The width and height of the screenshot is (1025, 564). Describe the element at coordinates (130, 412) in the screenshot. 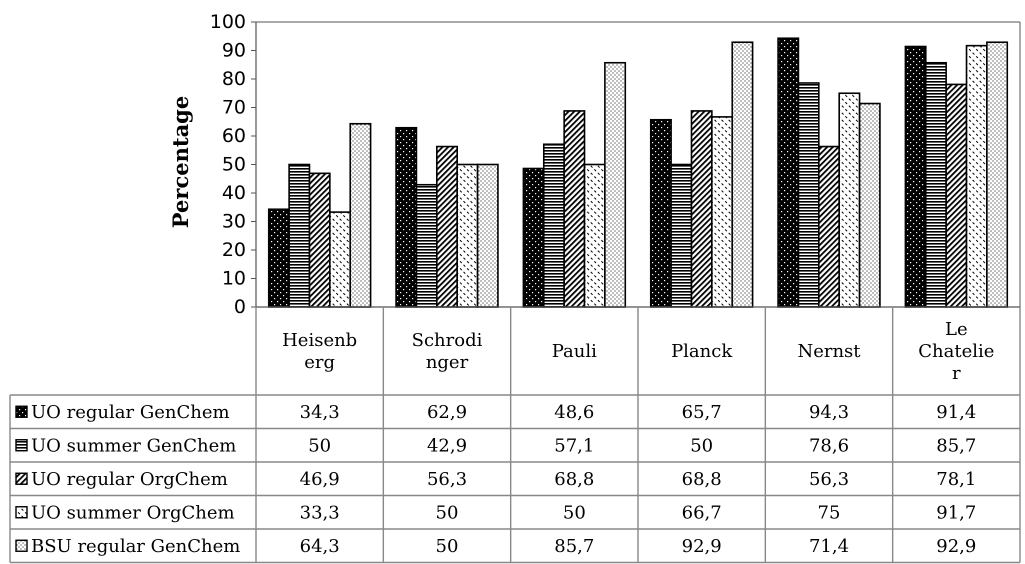

I see `series-name: UO regular GenChem` at that location.